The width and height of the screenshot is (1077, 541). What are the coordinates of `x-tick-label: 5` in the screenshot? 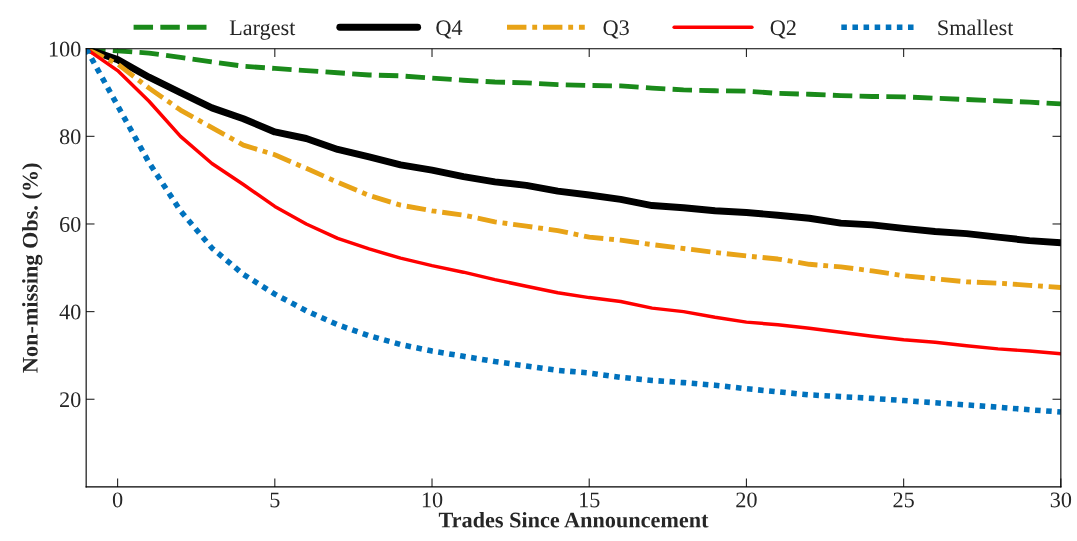 It's located at (275, 500).